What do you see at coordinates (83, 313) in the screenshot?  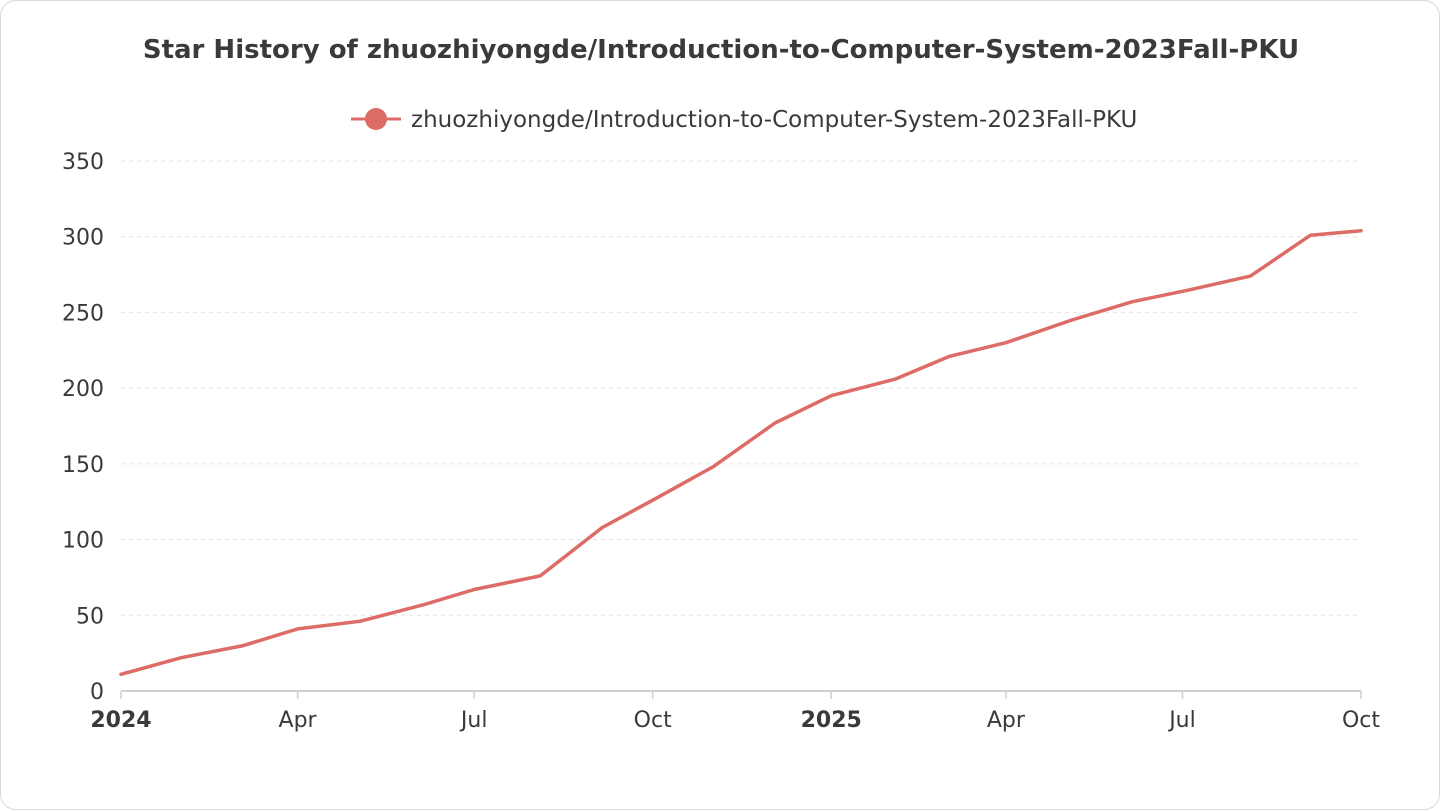 I see `y-tick-label: 250` at bounding box center [83, 313].